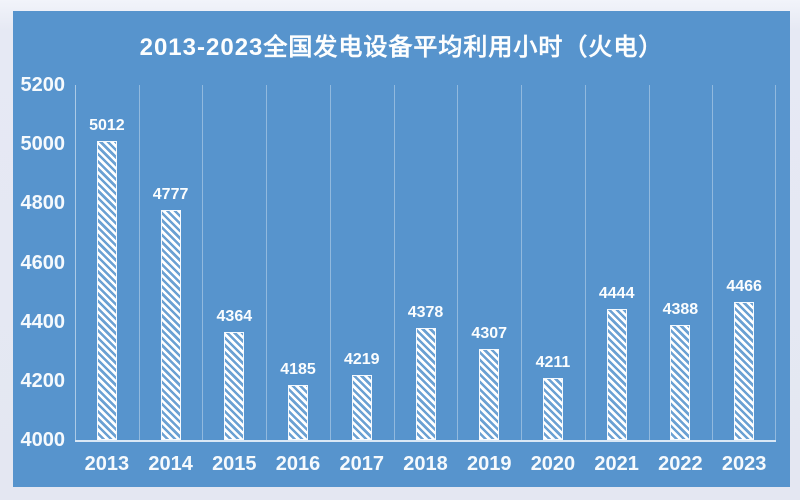  Describe the element at coordinates (298, 370) in the screenshot. I see `bar-value-label: 4185` at that location.